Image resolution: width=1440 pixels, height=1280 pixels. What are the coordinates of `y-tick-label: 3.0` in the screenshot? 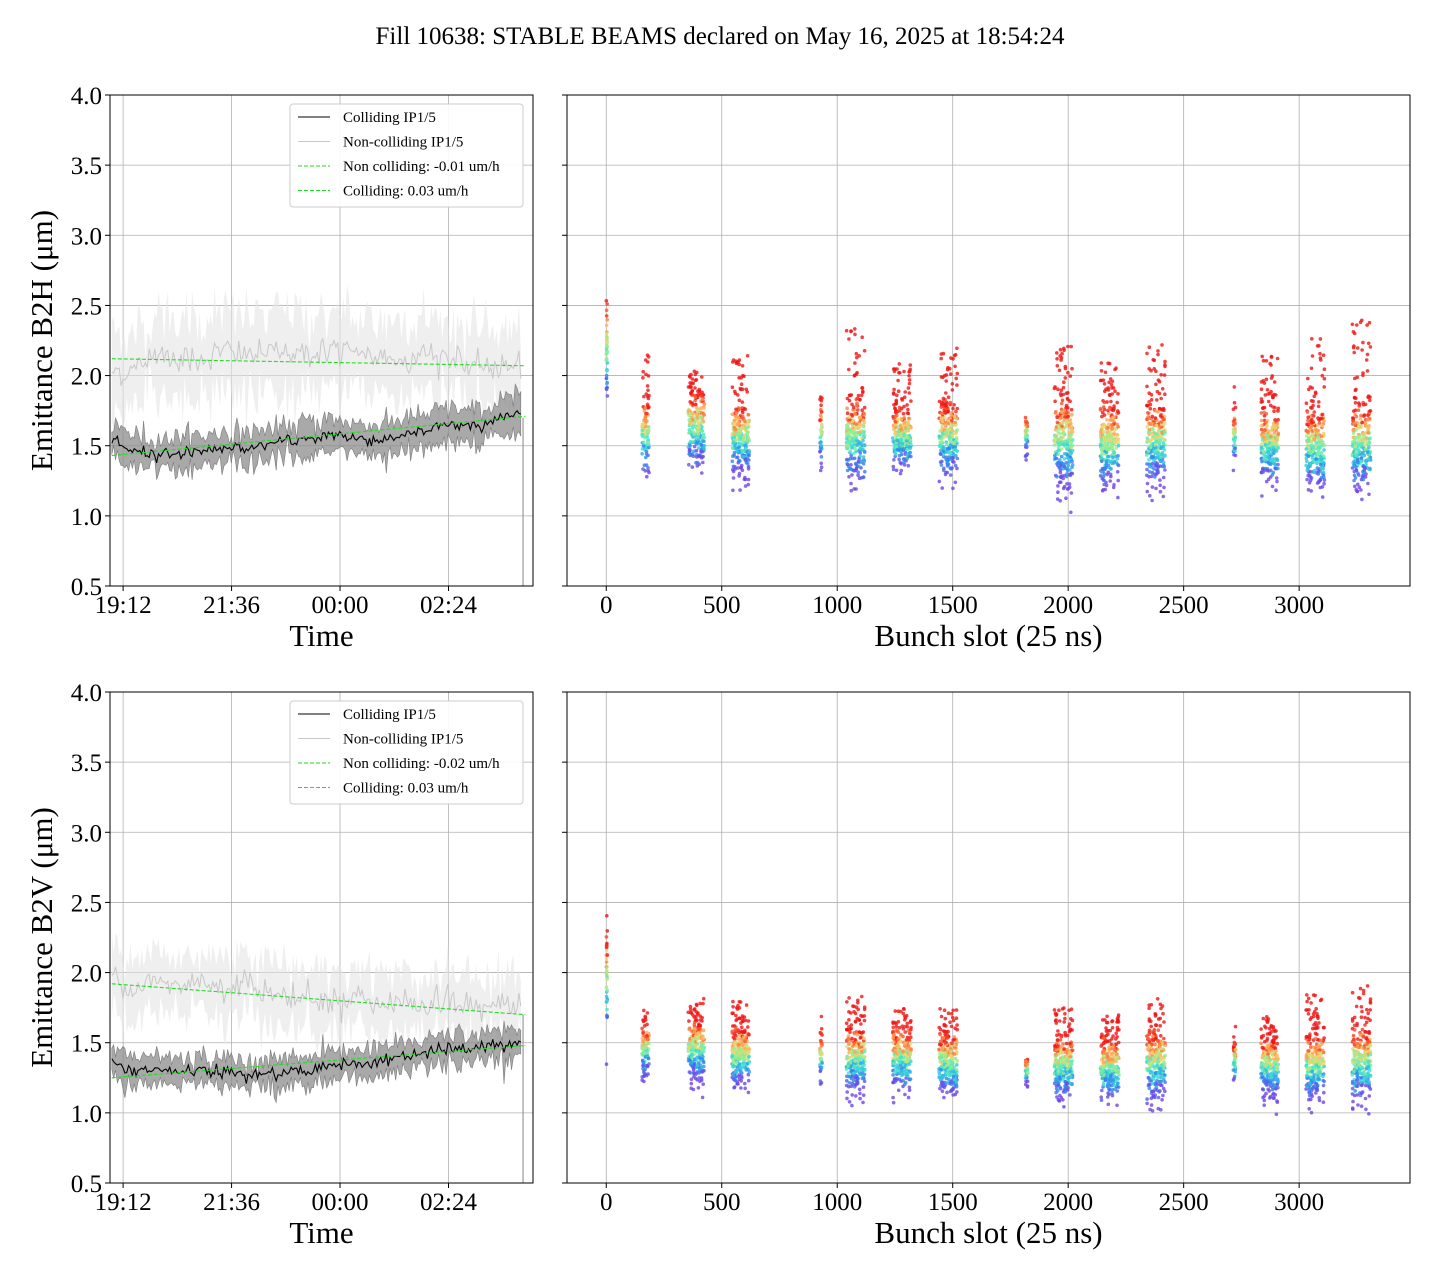 It's located at (86, 236).